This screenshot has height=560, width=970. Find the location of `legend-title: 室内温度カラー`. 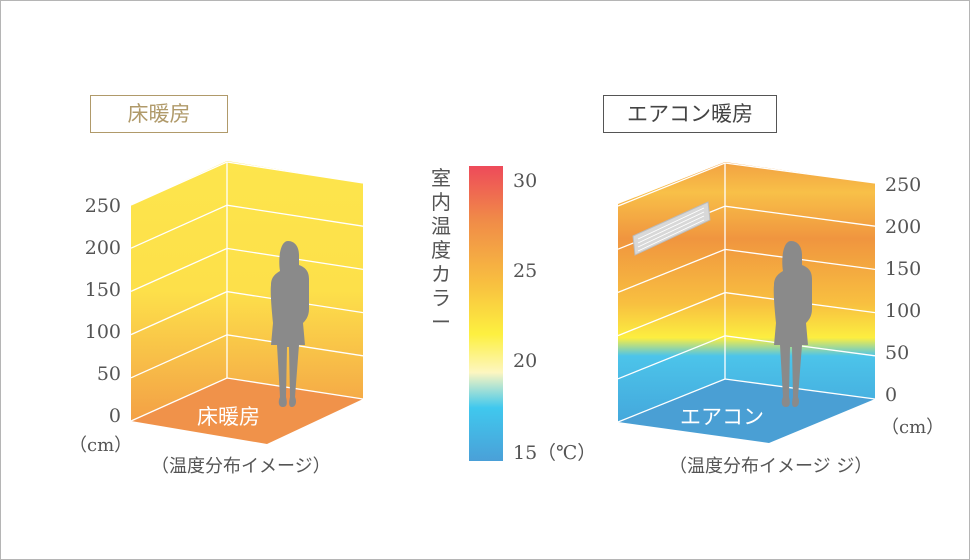

legend-title: 室内温度カラー is located at coordinates (441, 250).